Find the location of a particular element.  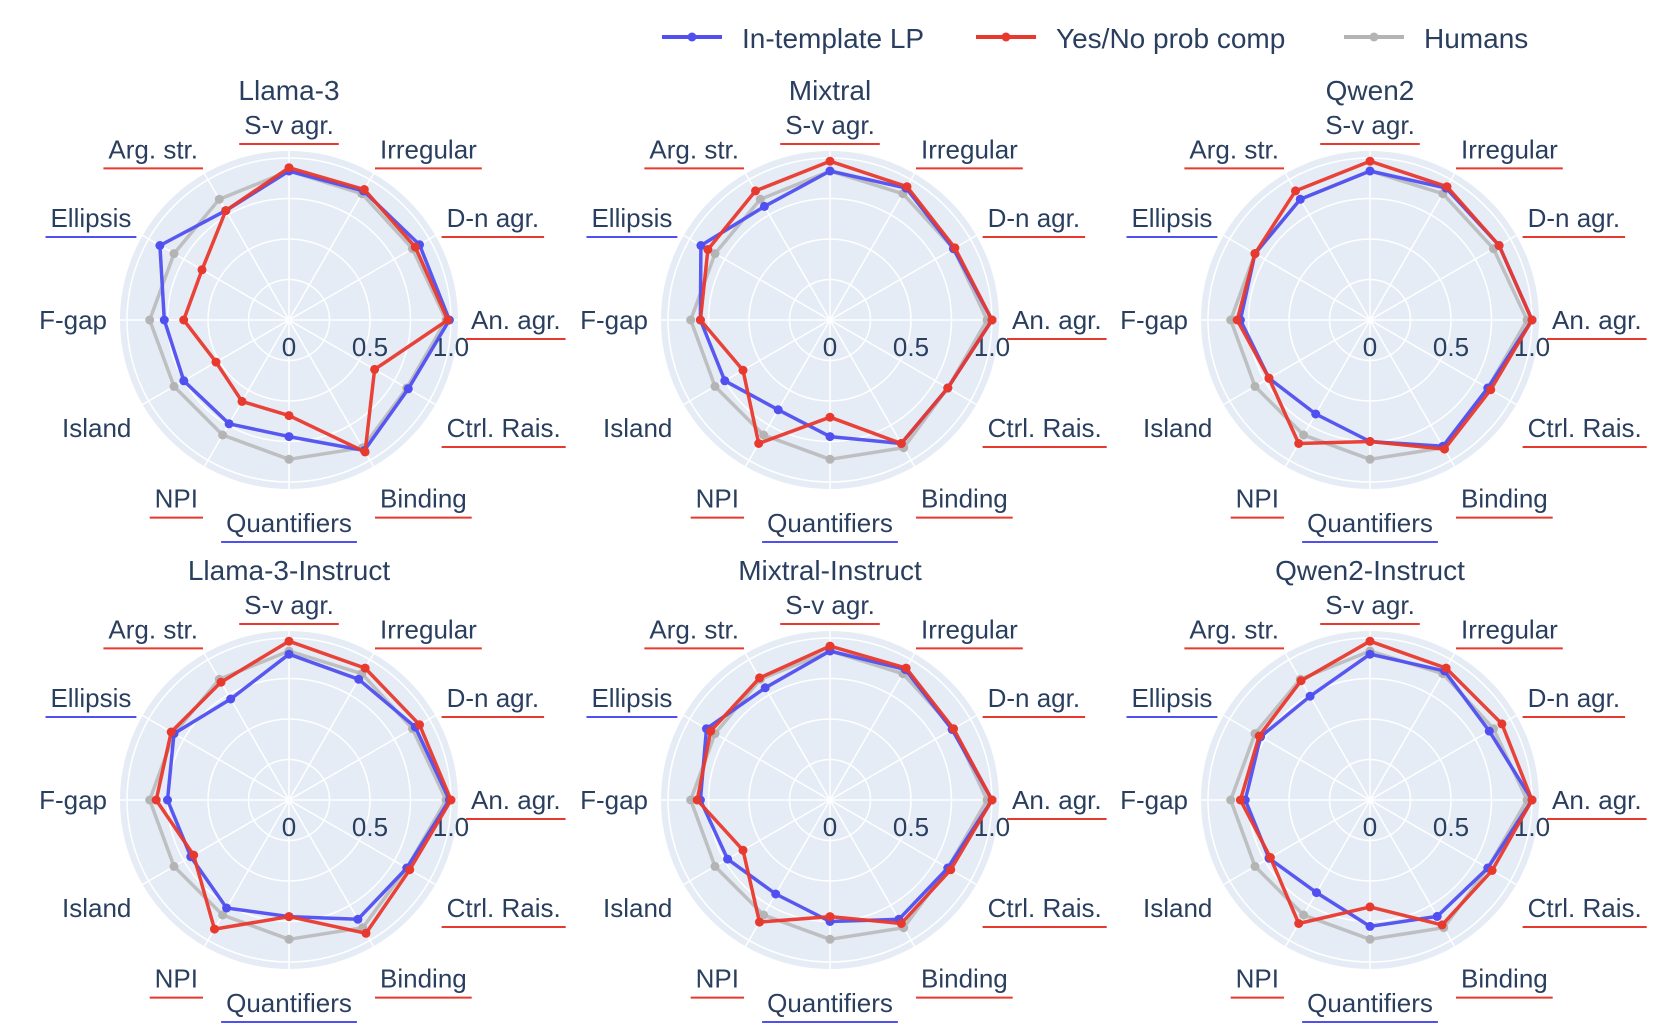

legend-entry-humans: Humans is located at coordinates (1436, 38).